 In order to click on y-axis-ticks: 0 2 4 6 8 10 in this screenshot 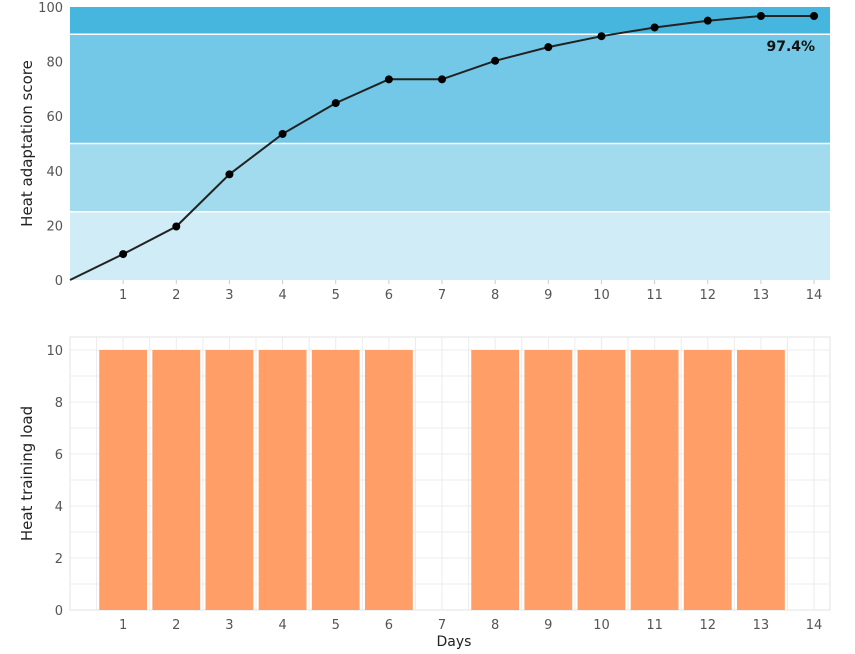, I will do `click(54, 481)`.